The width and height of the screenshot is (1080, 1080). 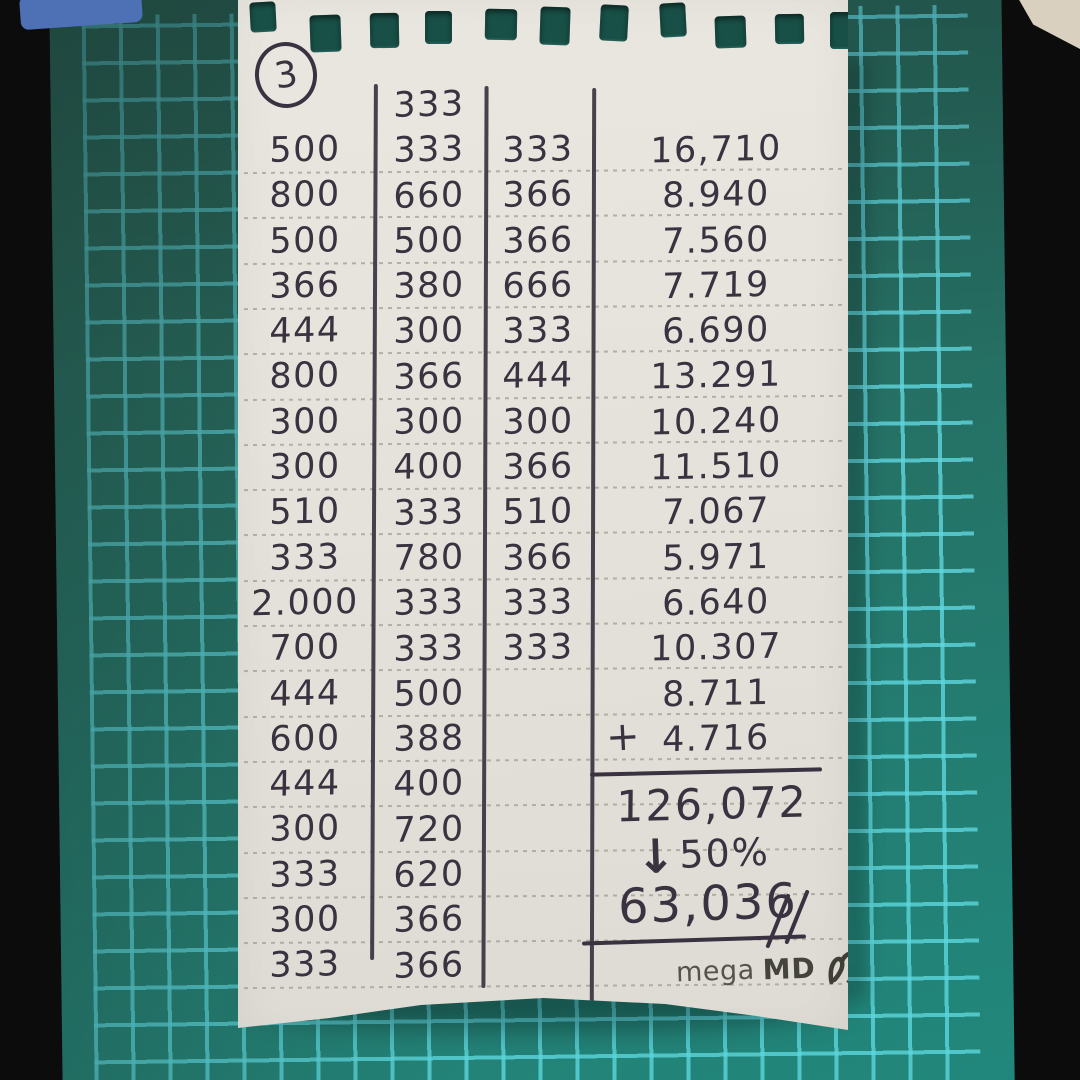 What do you see at coordinates (716, 331) in the screenshot?
I see `handwritten-number: 6.690` at bounding box center [716, 331].